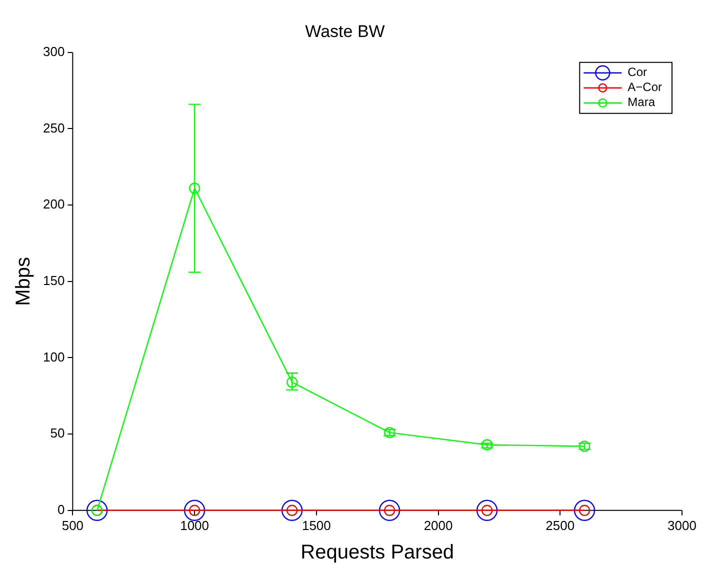 The image size is (710, 577). What do you see at coordinates (637, 72) in the screenshot?
I see `legend-label: Cor` at bounding box center [637, 72].